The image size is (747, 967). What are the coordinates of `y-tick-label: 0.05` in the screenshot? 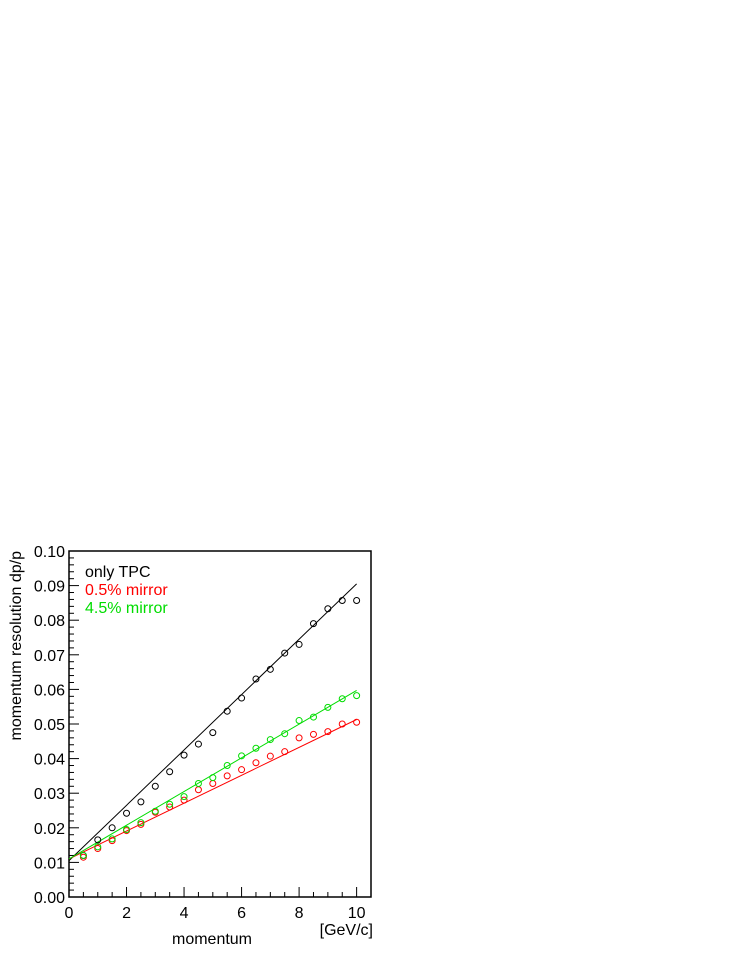 It's located at (49, 725).